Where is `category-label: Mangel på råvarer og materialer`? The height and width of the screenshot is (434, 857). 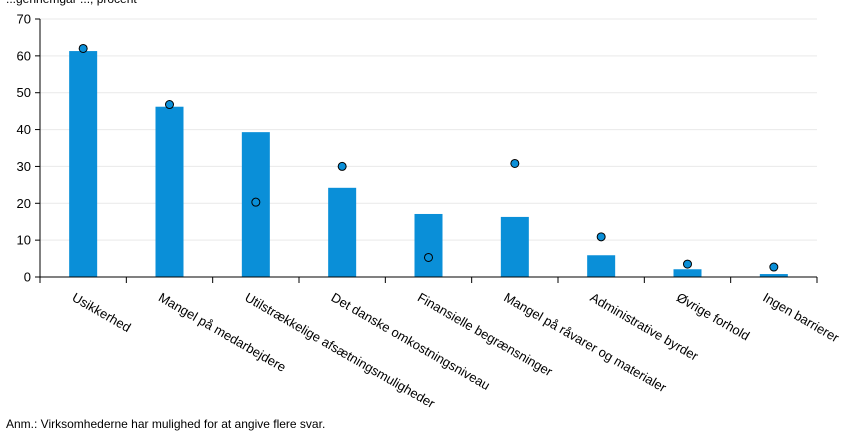 category-label: Mangel på råvarer og materialer is located at coordinates (585, 343).